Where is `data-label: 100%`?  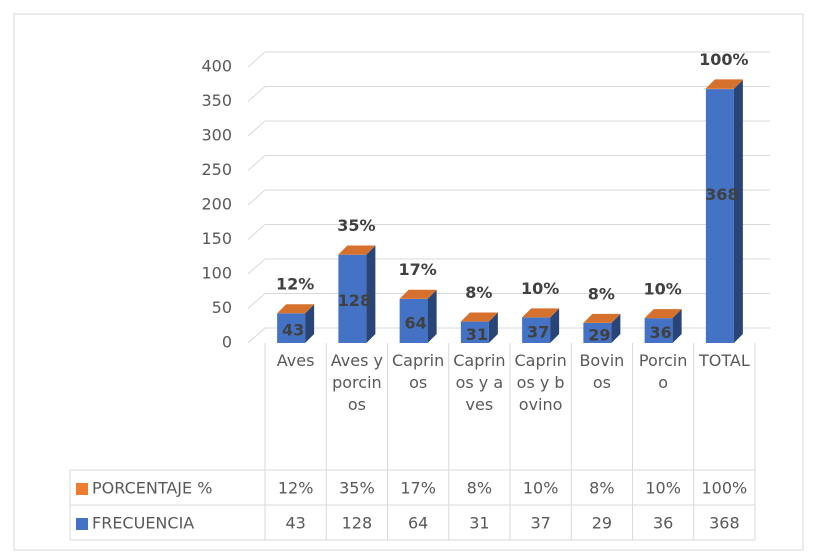 data-label: 100% is located at coordinates (723, 59).